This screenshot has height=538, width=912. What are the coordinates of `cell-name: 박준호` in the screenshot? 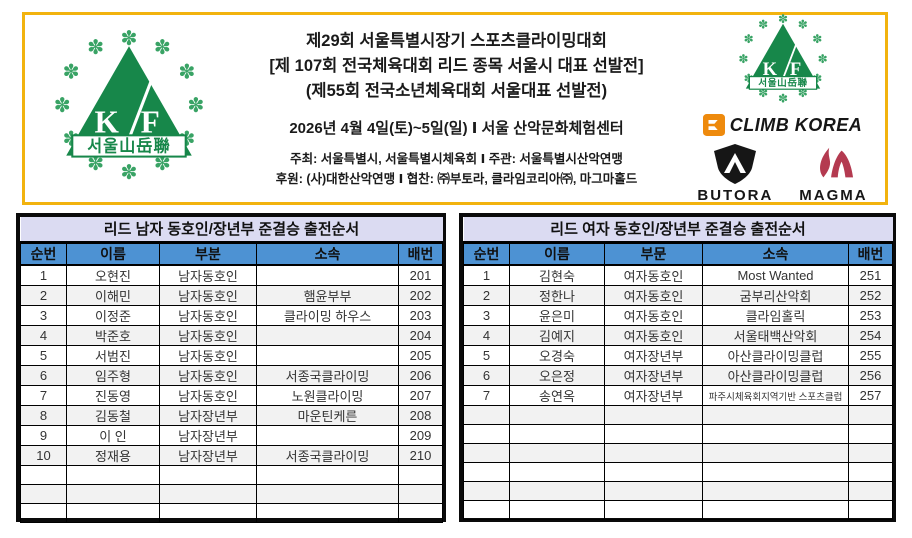 It's located at (113, 335).